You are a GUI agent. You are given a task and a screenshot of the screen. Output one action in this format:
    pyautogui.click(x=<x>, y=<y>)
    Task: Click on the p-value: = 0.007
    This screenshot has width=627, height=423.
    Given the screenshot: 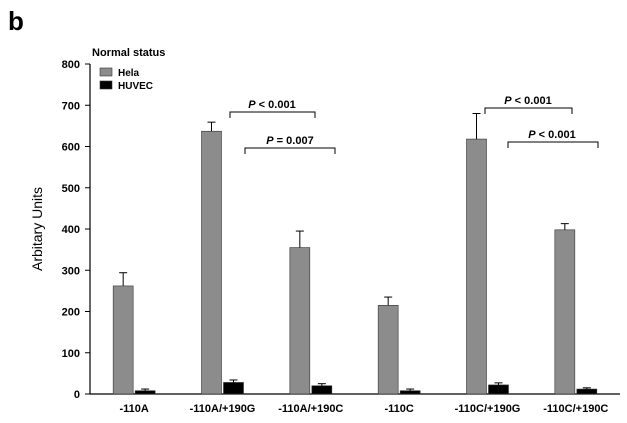 What is the action you would take?
    pyautogui.click(x=294, y=141)
    